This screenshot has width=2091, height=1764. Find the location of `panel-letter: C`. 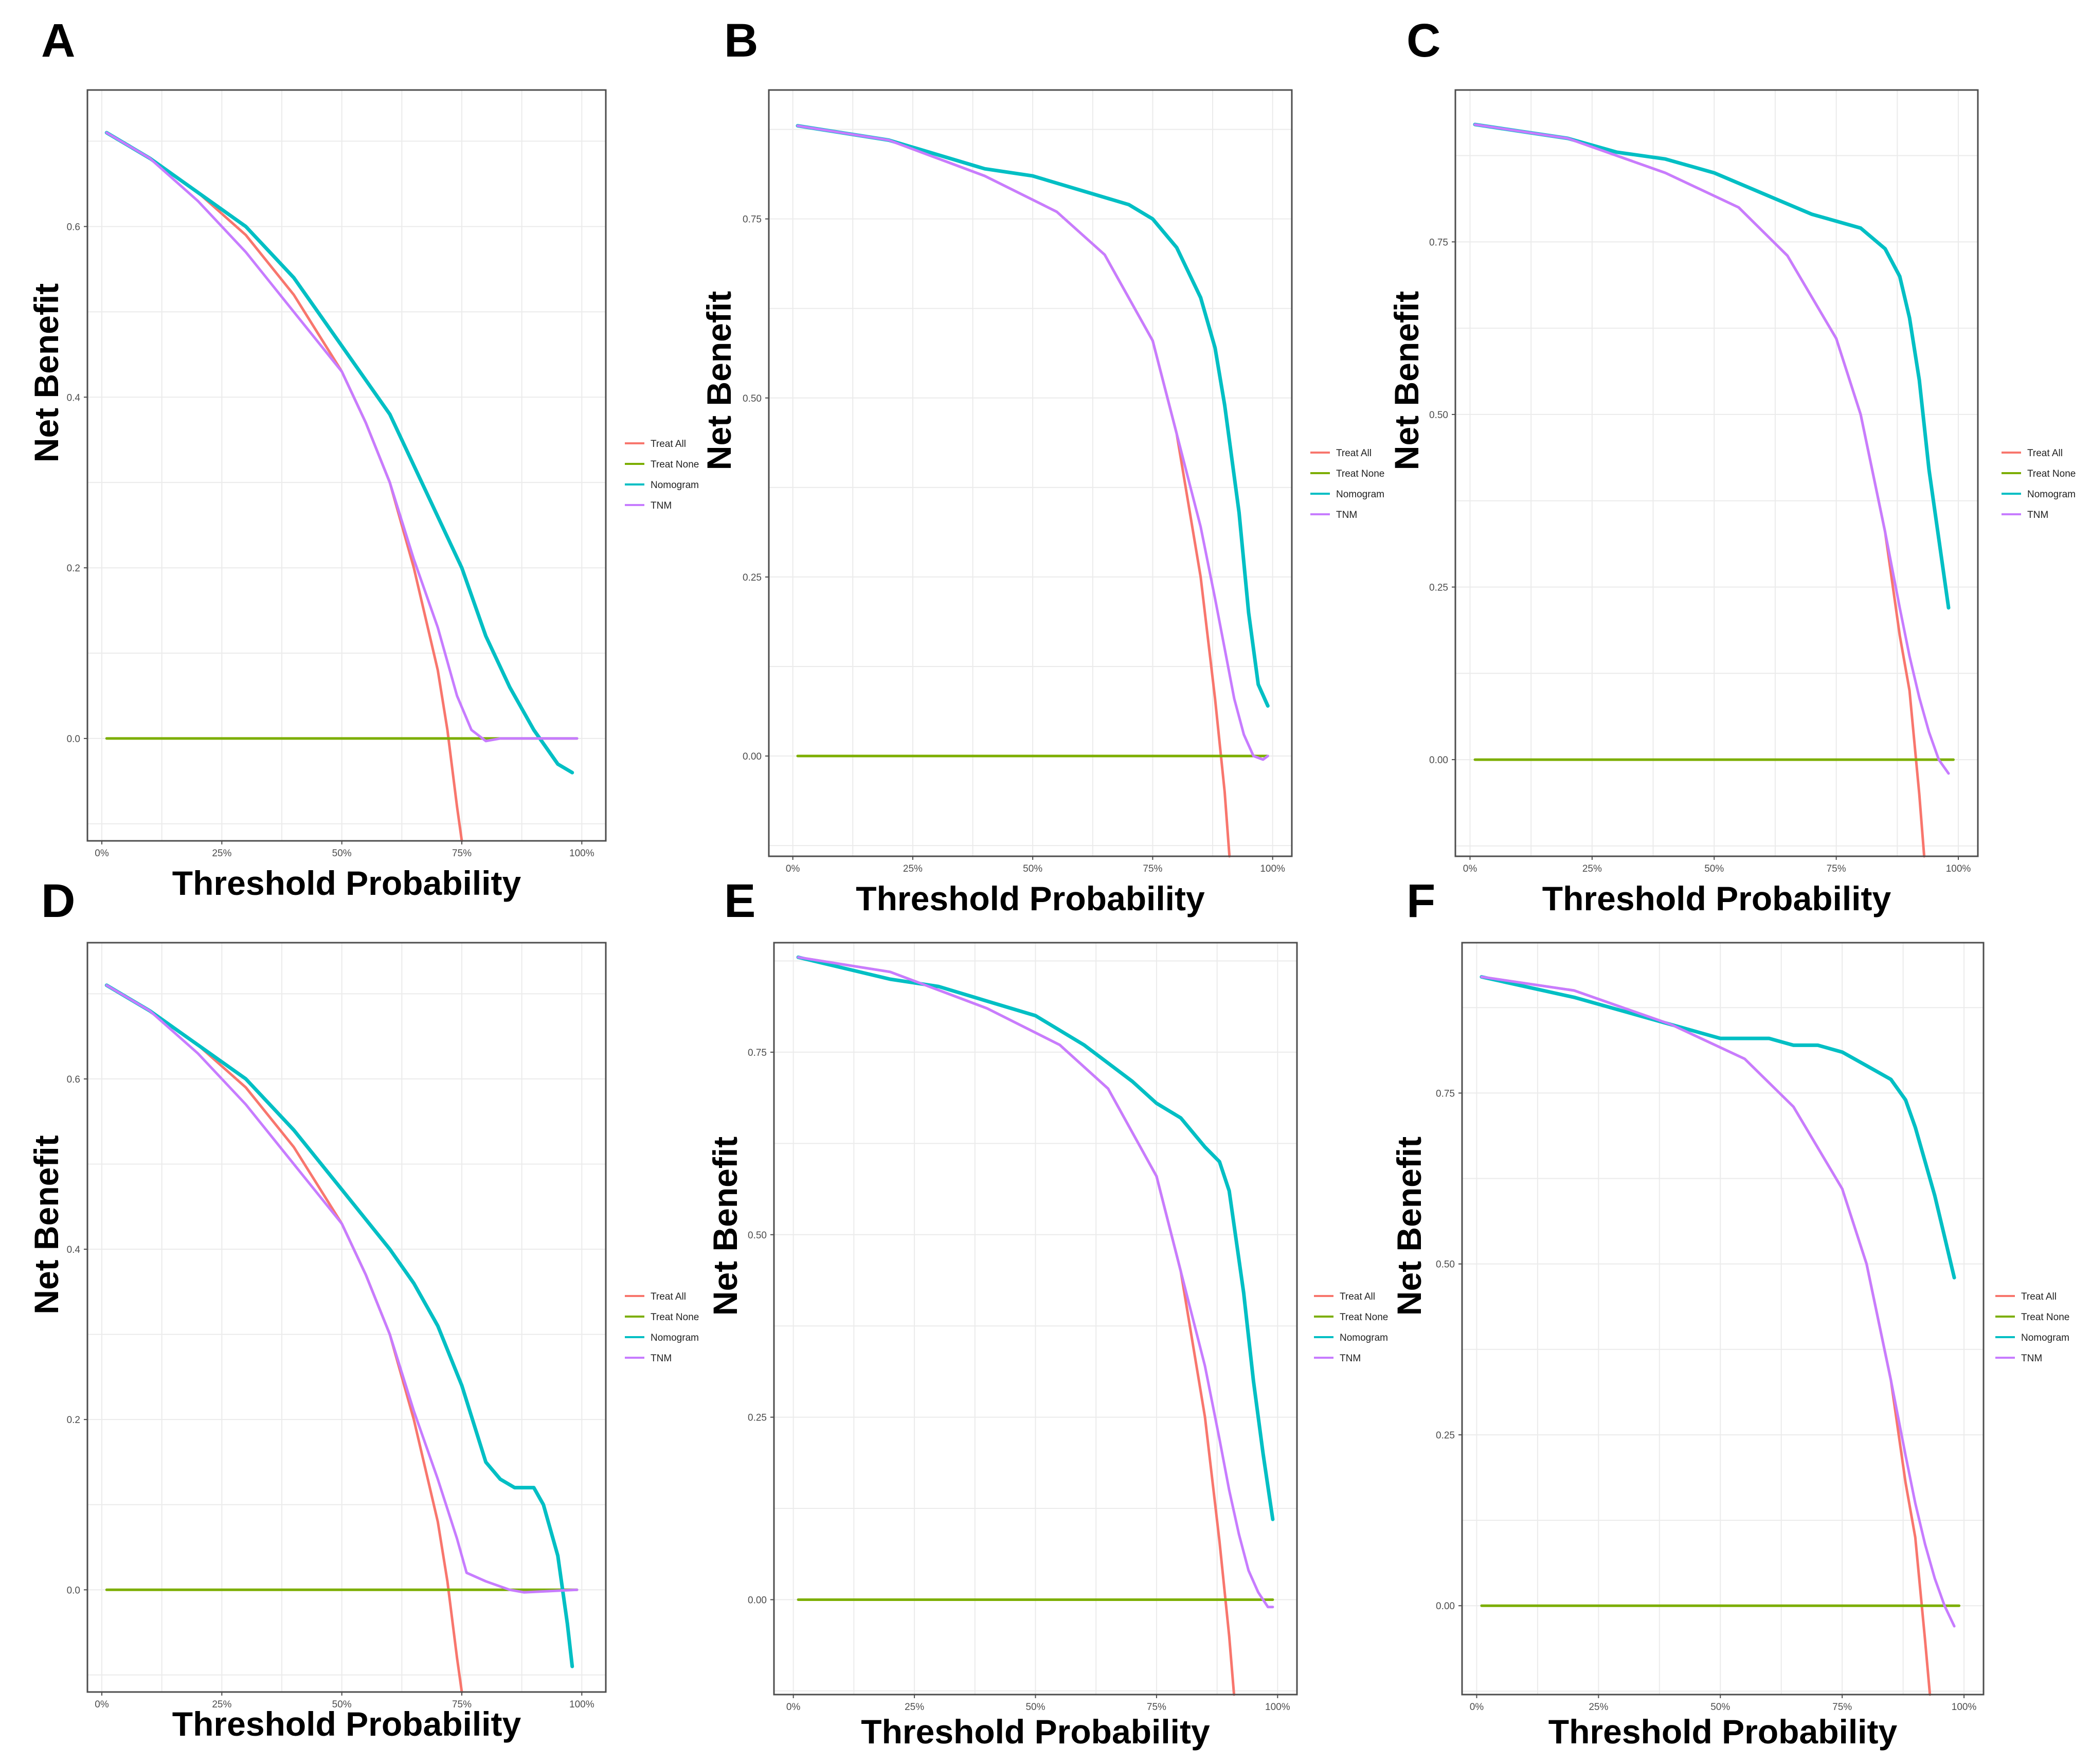

panel-letter: C is located at coordinates (1423, 40).